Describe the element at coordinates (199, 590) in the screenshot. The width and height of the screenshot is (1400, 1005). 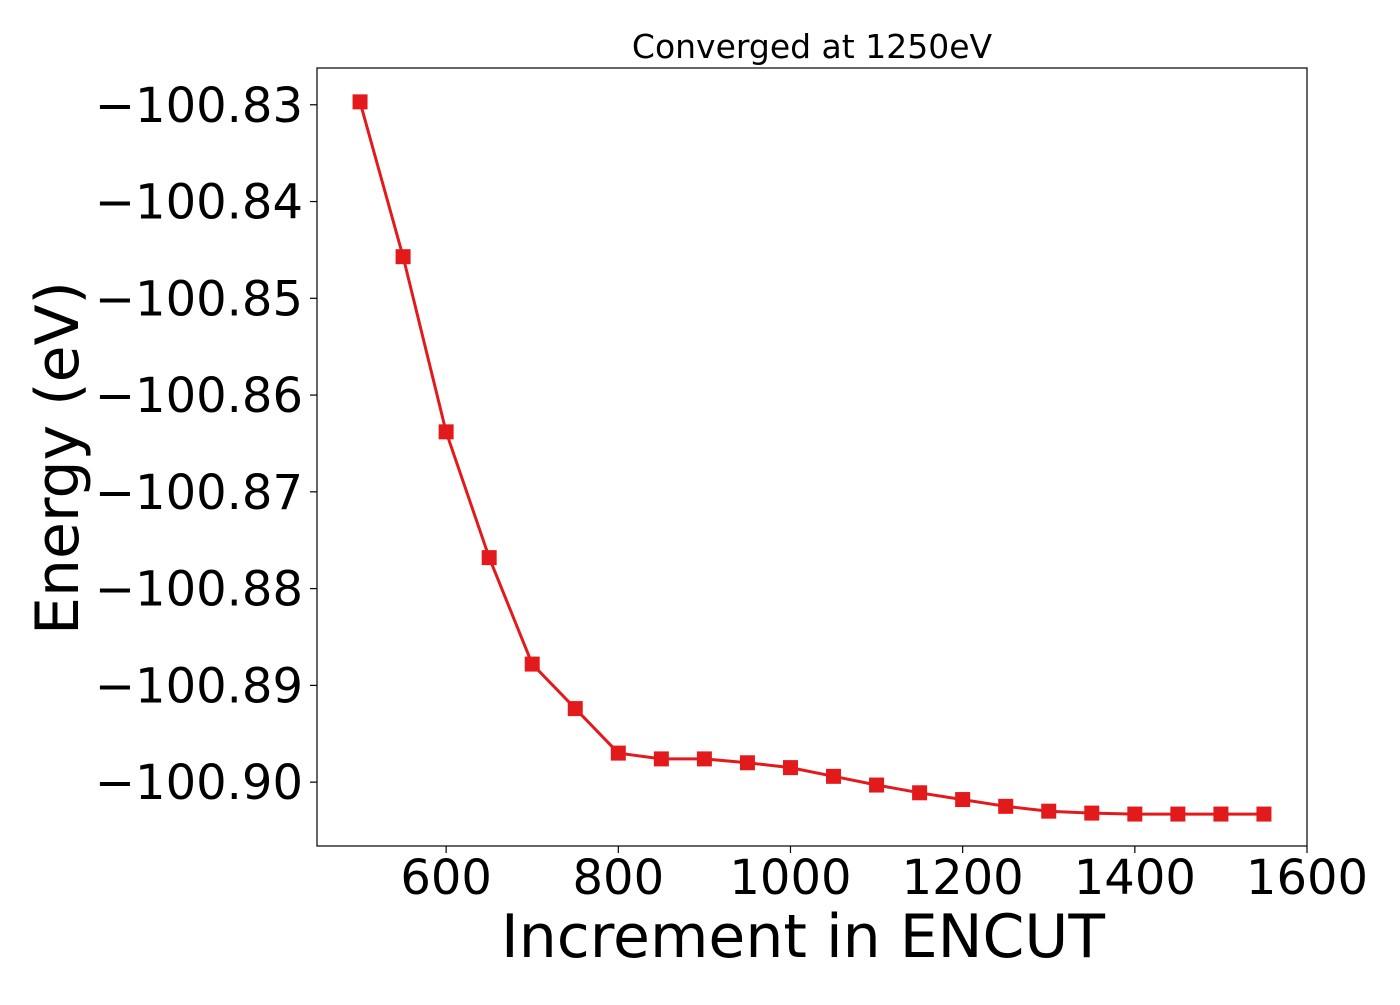
I see `y-tick-label: −100.88` at that location.